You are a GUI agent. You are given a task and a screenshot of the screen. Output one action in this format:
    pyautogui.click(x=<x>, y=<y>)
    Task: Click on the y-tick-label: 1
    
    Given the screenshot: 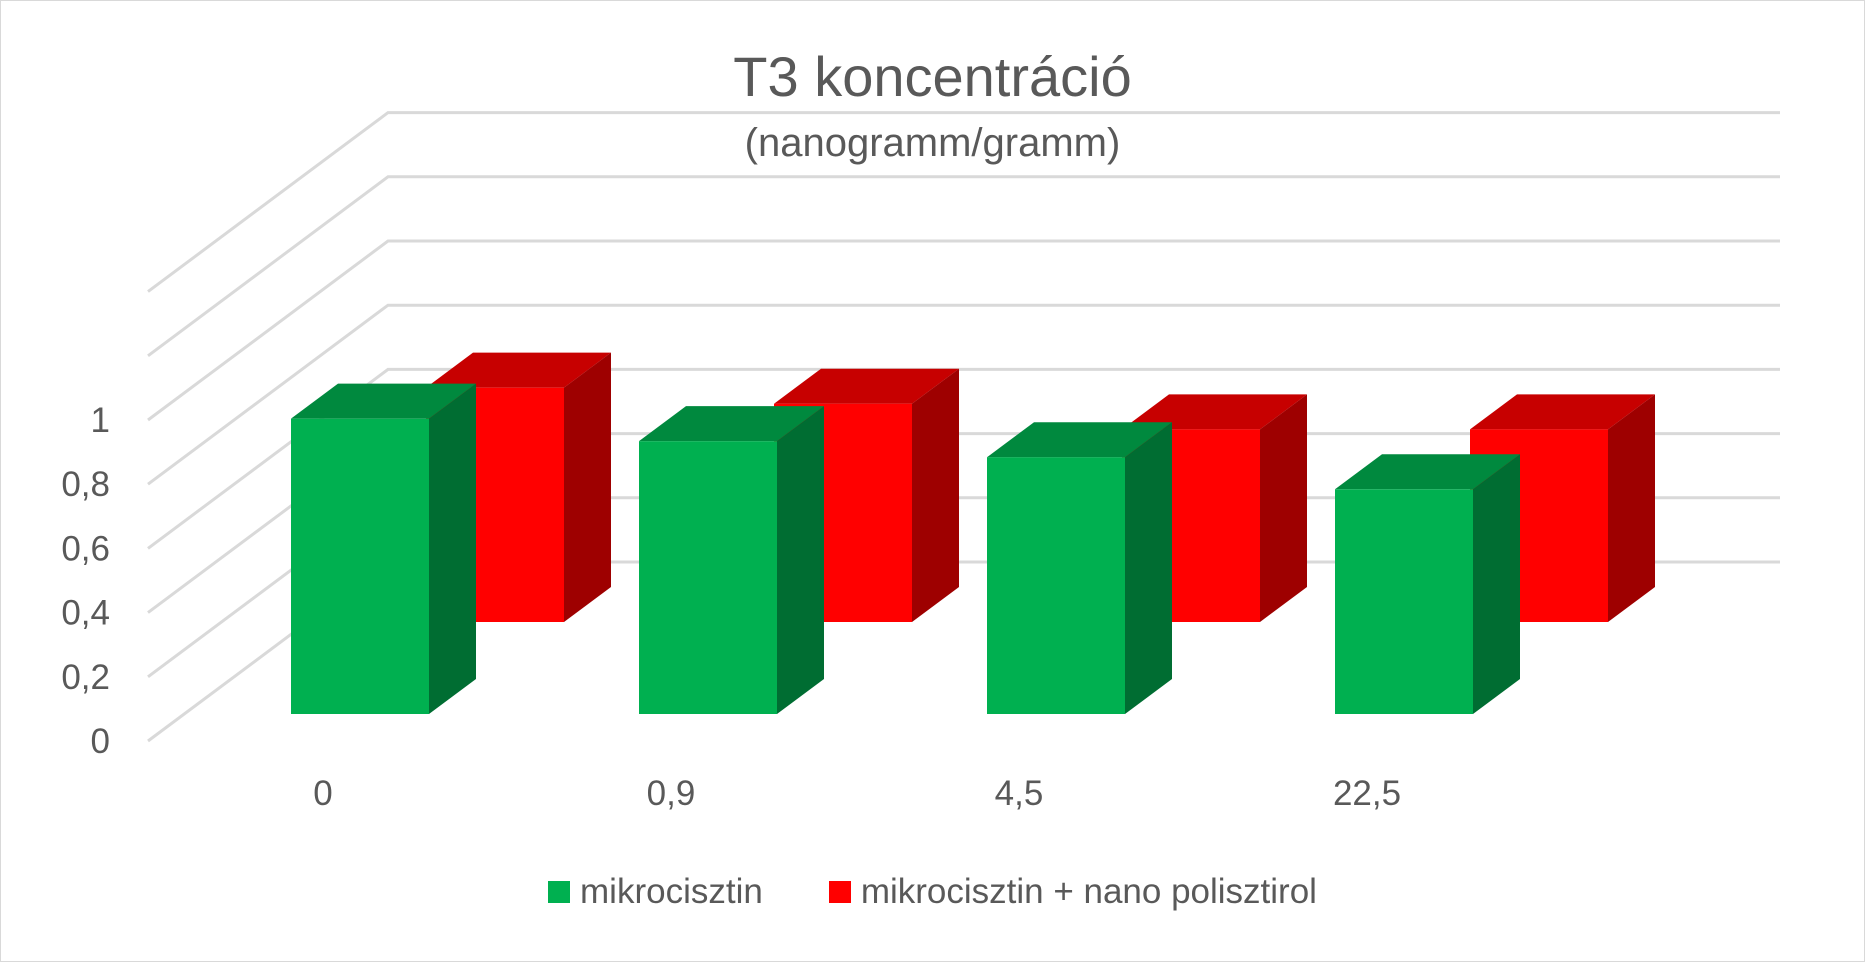 What is the action you would take?
    pyautogui.click(x=100, y=420)
    